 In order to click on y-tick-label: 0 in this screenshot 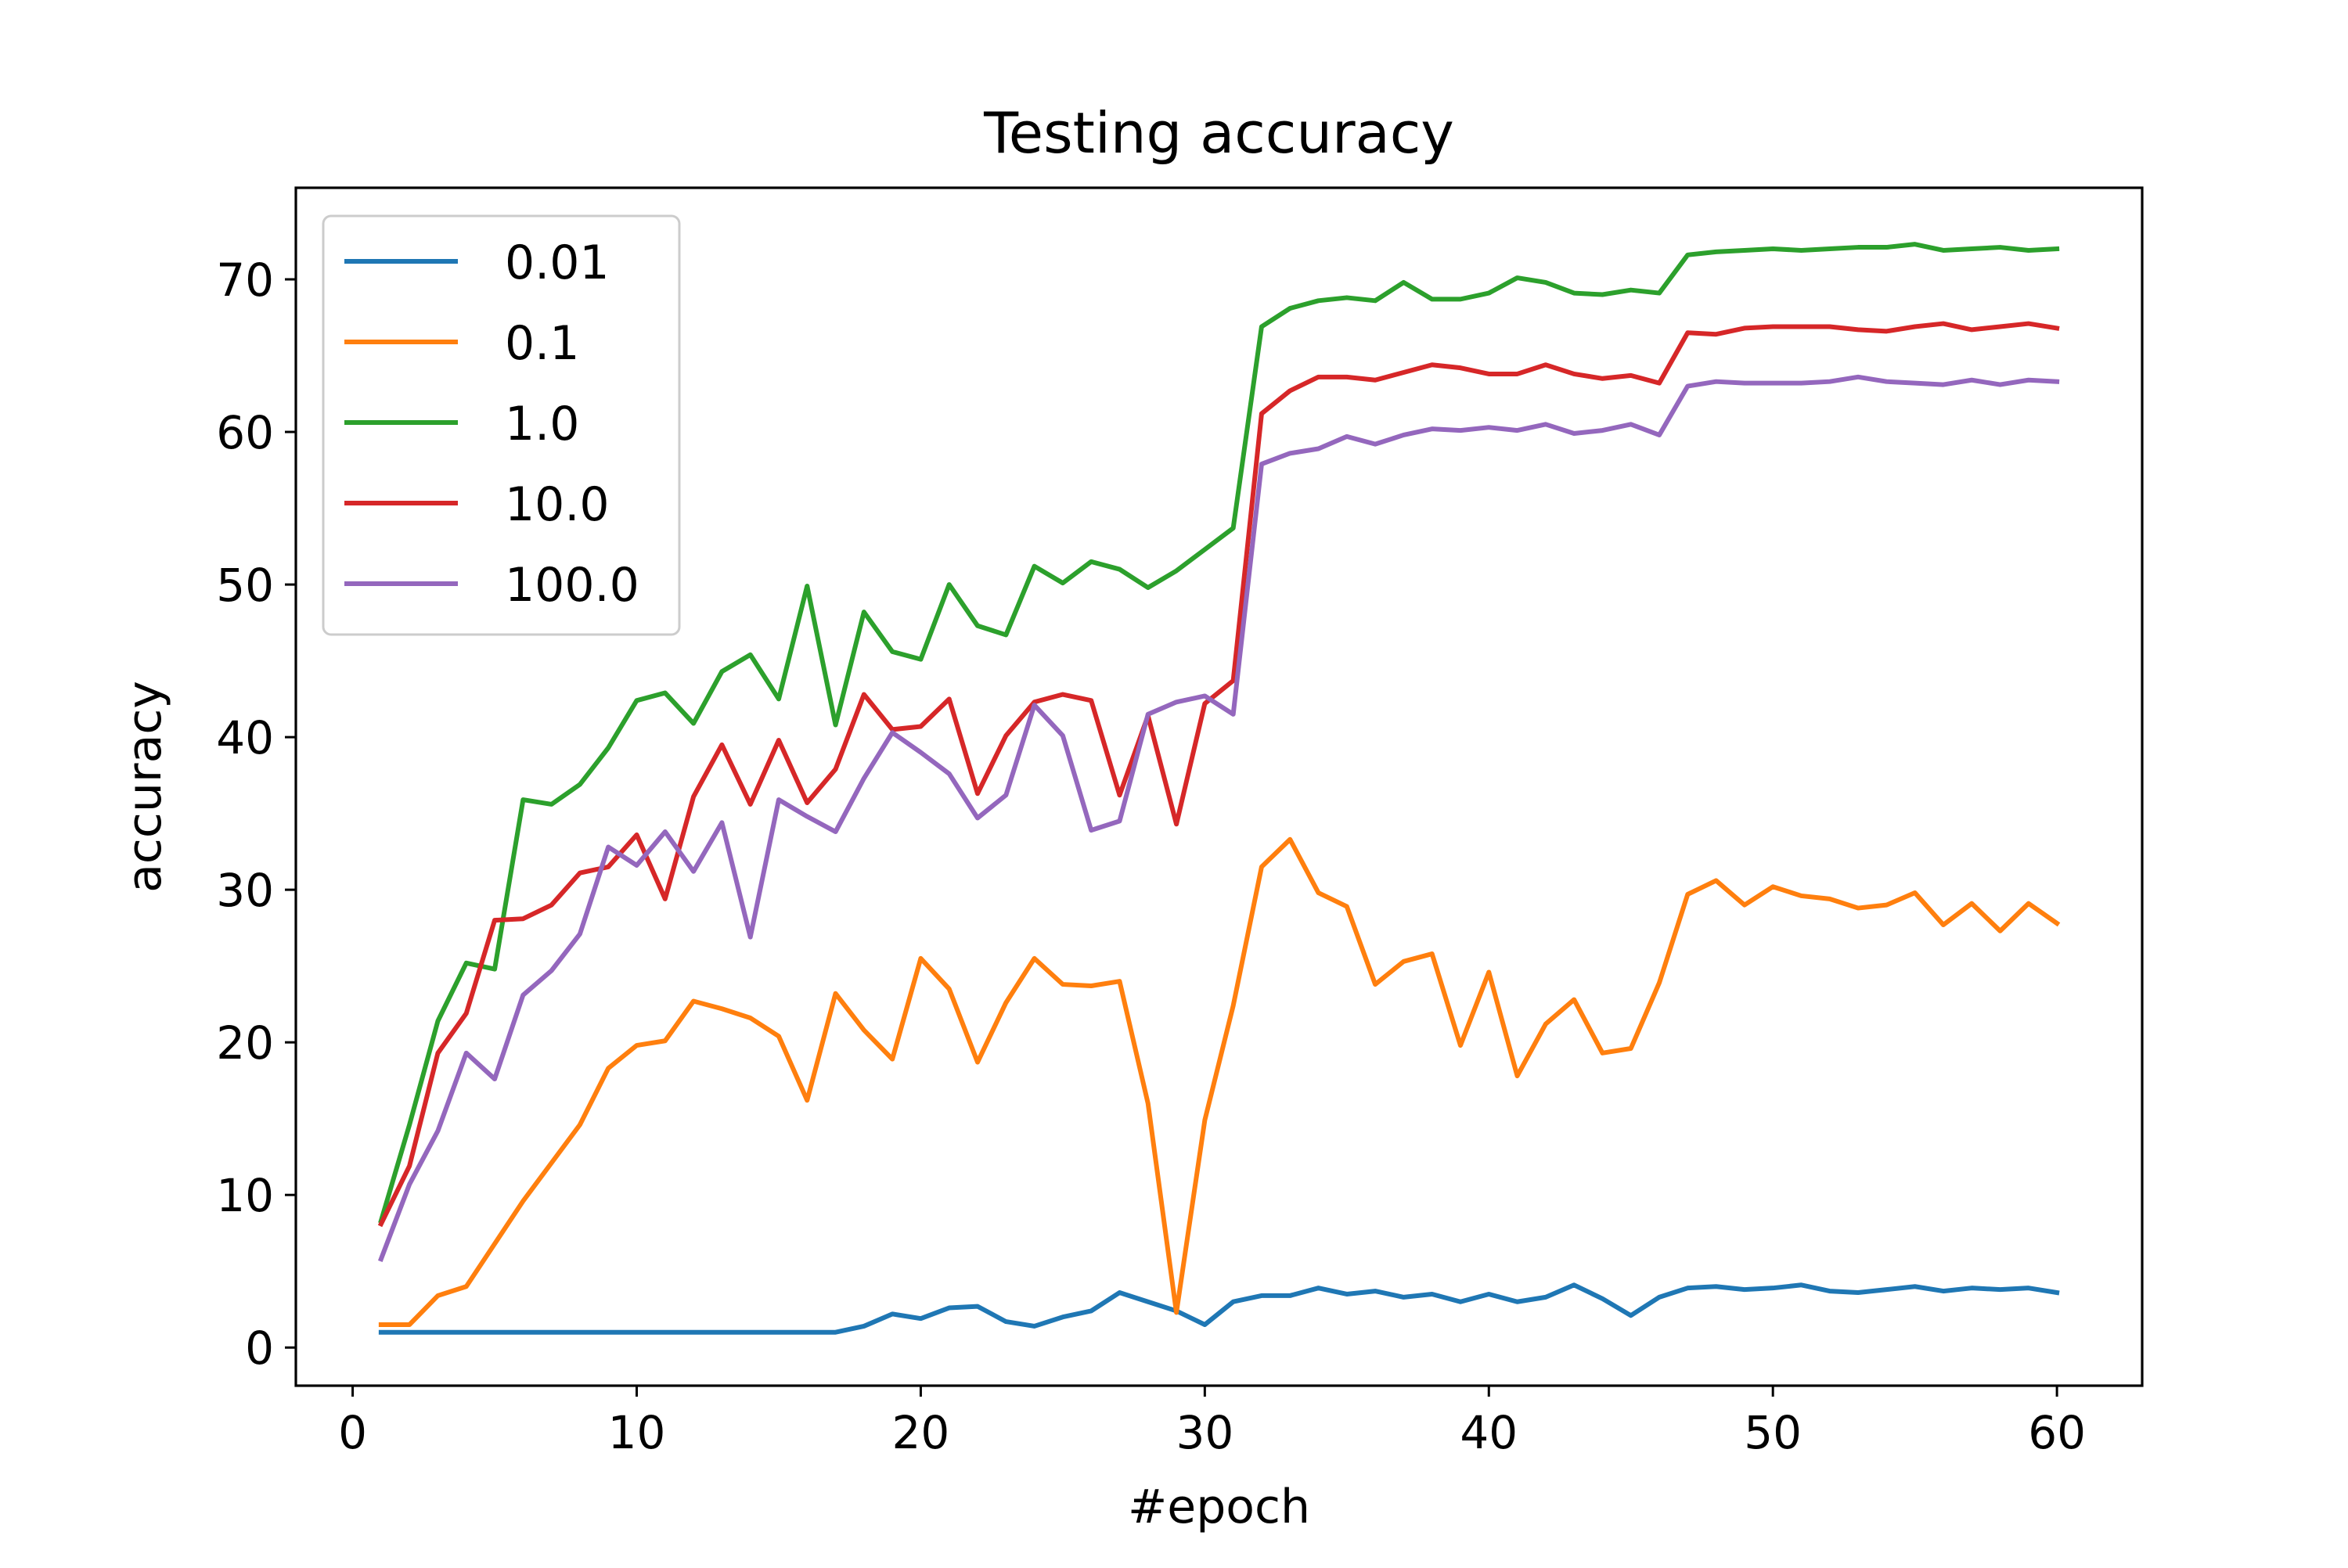, I will do `click(259, 1348)`.